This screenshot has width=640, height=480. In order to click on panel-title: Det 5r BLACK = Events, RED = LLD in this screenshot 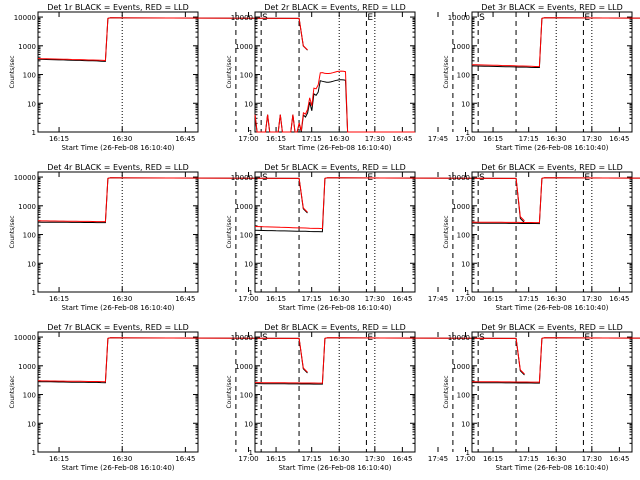, I will do `click(335, 167)`.